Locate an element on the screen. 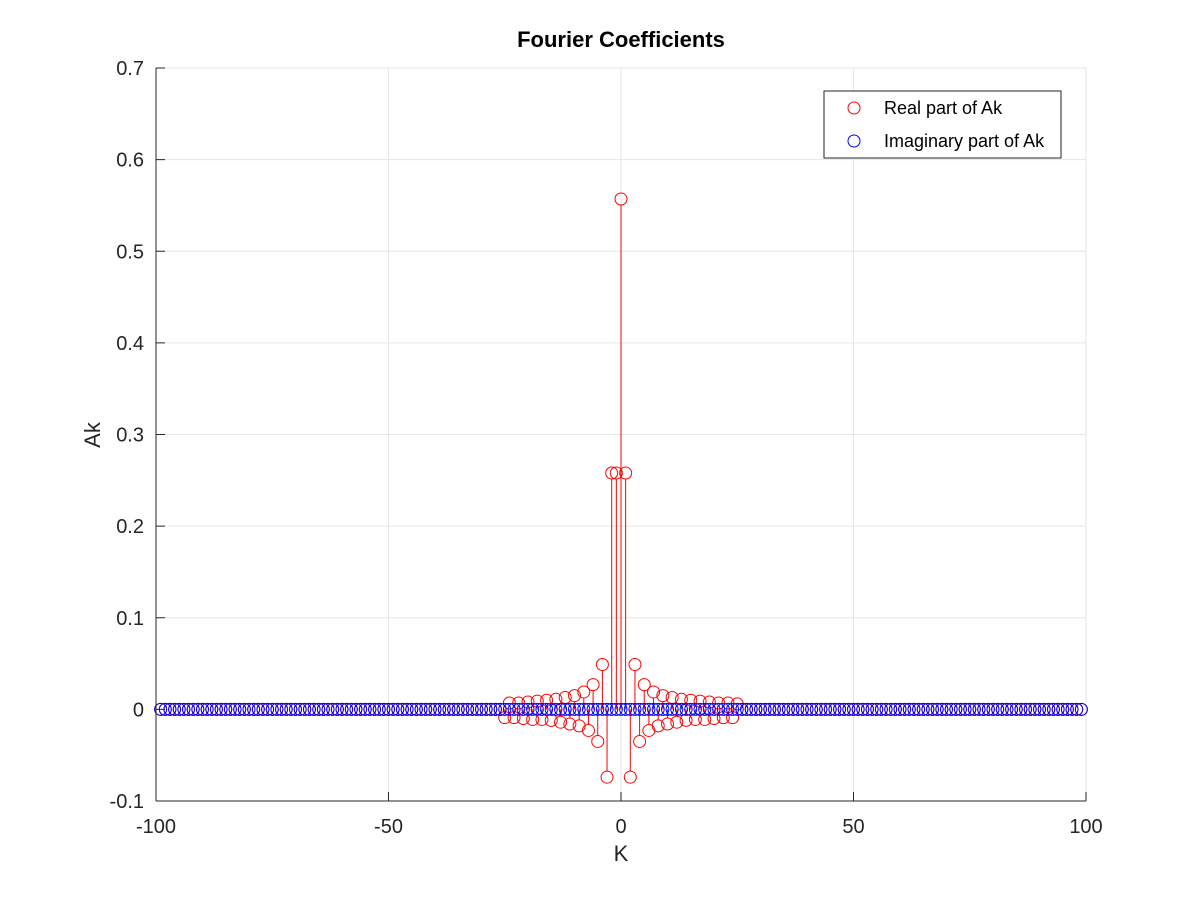  x-tick-label: -50 is located at coordinates (388, 827).